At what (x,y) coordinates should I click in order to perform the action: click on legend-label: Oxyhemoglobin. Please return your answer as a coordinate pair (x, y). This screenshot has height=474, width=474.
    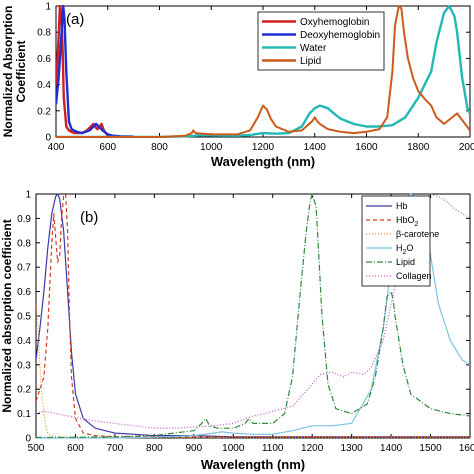
    Looking at the image, I should click on (334, 22).